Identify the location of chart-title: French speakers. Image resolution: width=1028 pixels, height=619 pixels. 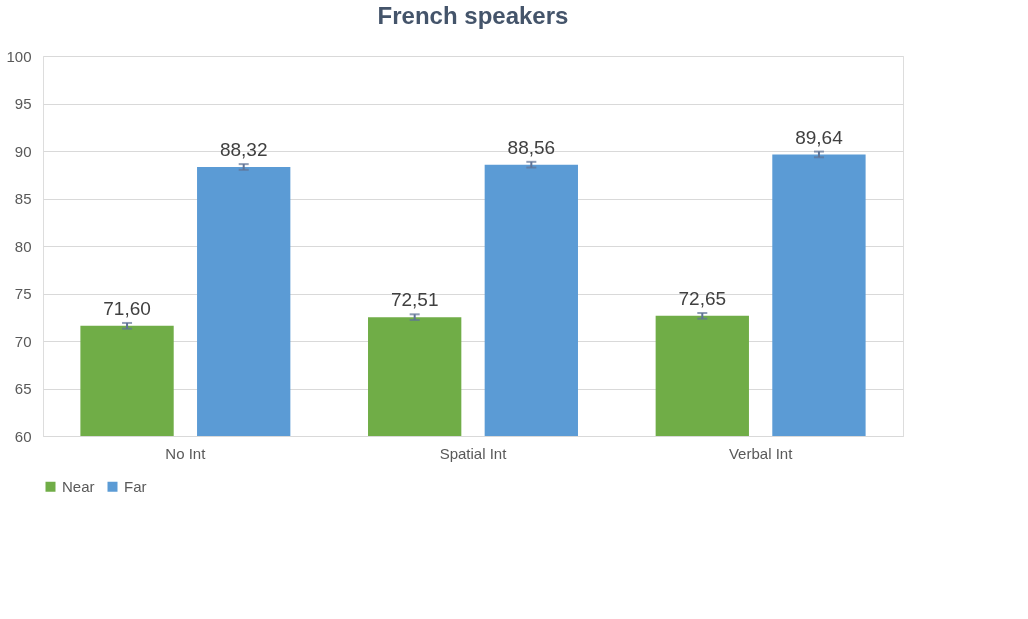
(473, 15).